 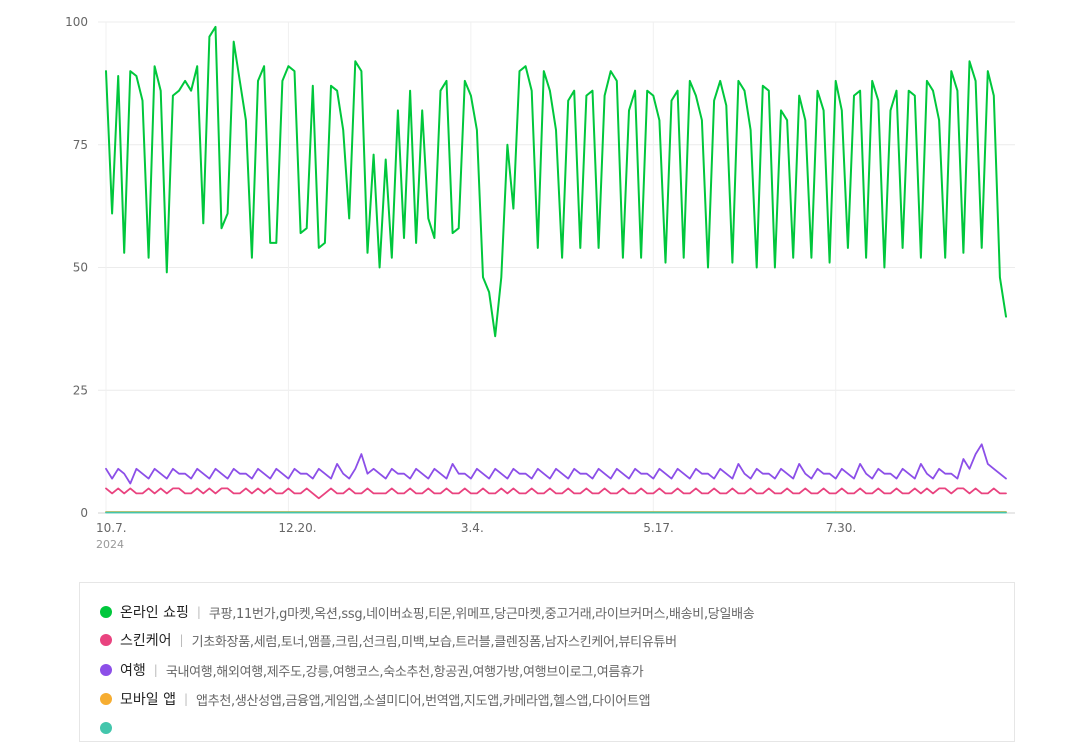 What do you see at coordinates (658, 528) in the screenshot?
I see `x-tick-label: 5.17.` at bounding box center [658, 528].